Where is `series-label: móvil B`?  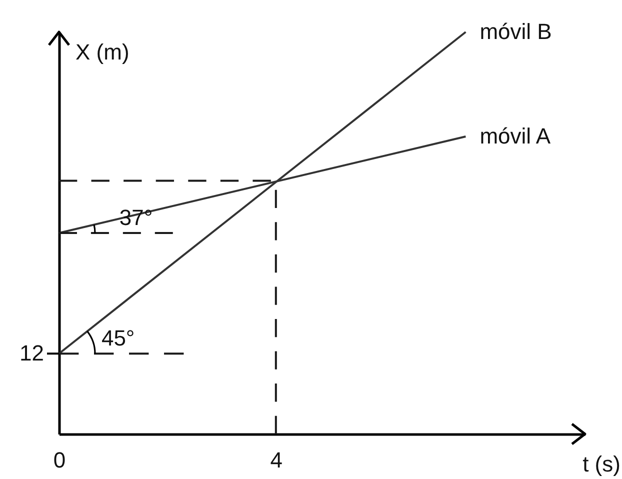 series-label: móvil B is located at coordinates (516, 31).